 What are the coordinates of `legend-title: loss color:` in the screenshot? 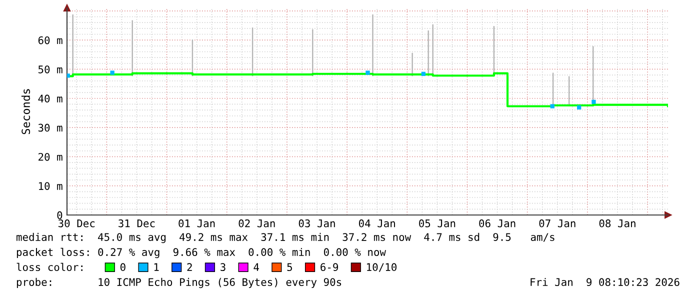 It's located at (49, 267).